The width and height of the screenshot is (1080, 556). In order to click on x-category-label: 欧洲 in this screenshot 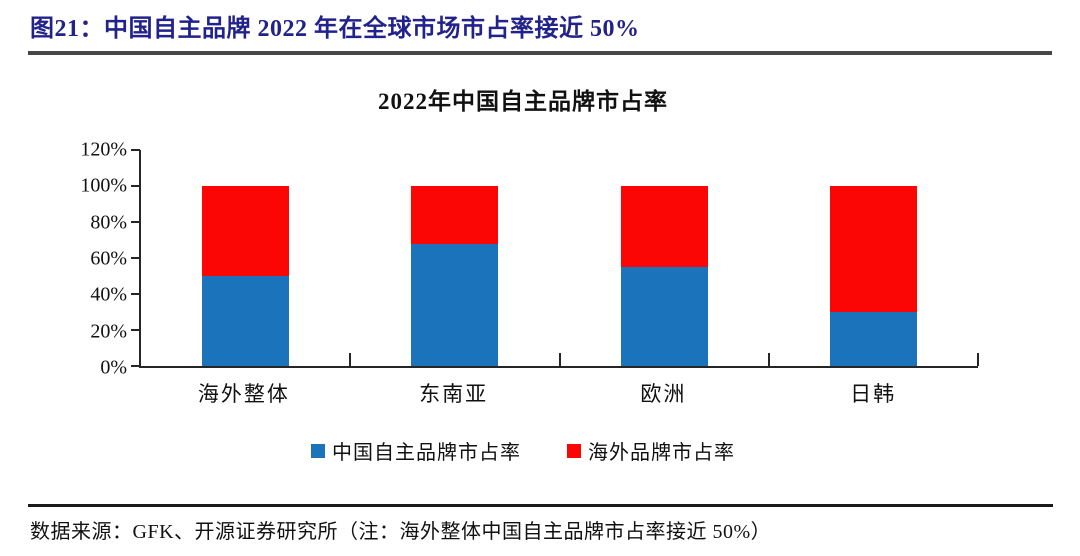, I will do `click(663, 394)`.